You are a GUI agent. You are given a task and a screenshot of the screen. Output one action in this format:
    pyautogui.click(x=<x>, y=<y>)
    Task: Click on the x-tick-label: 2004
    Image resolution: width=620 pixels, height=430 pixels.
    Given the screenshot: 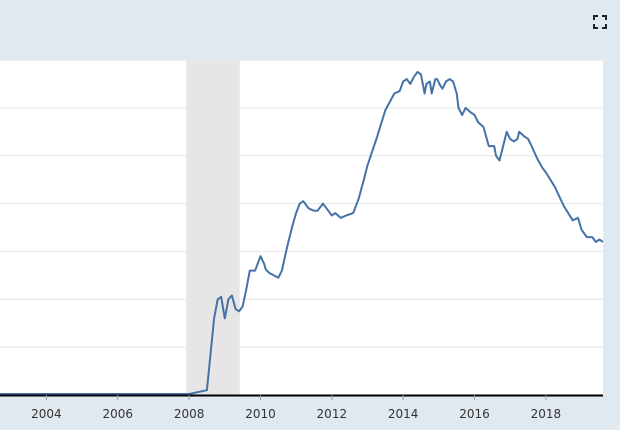 What is the action you would take?
    pyautogui.click(x=46, y=414)
    